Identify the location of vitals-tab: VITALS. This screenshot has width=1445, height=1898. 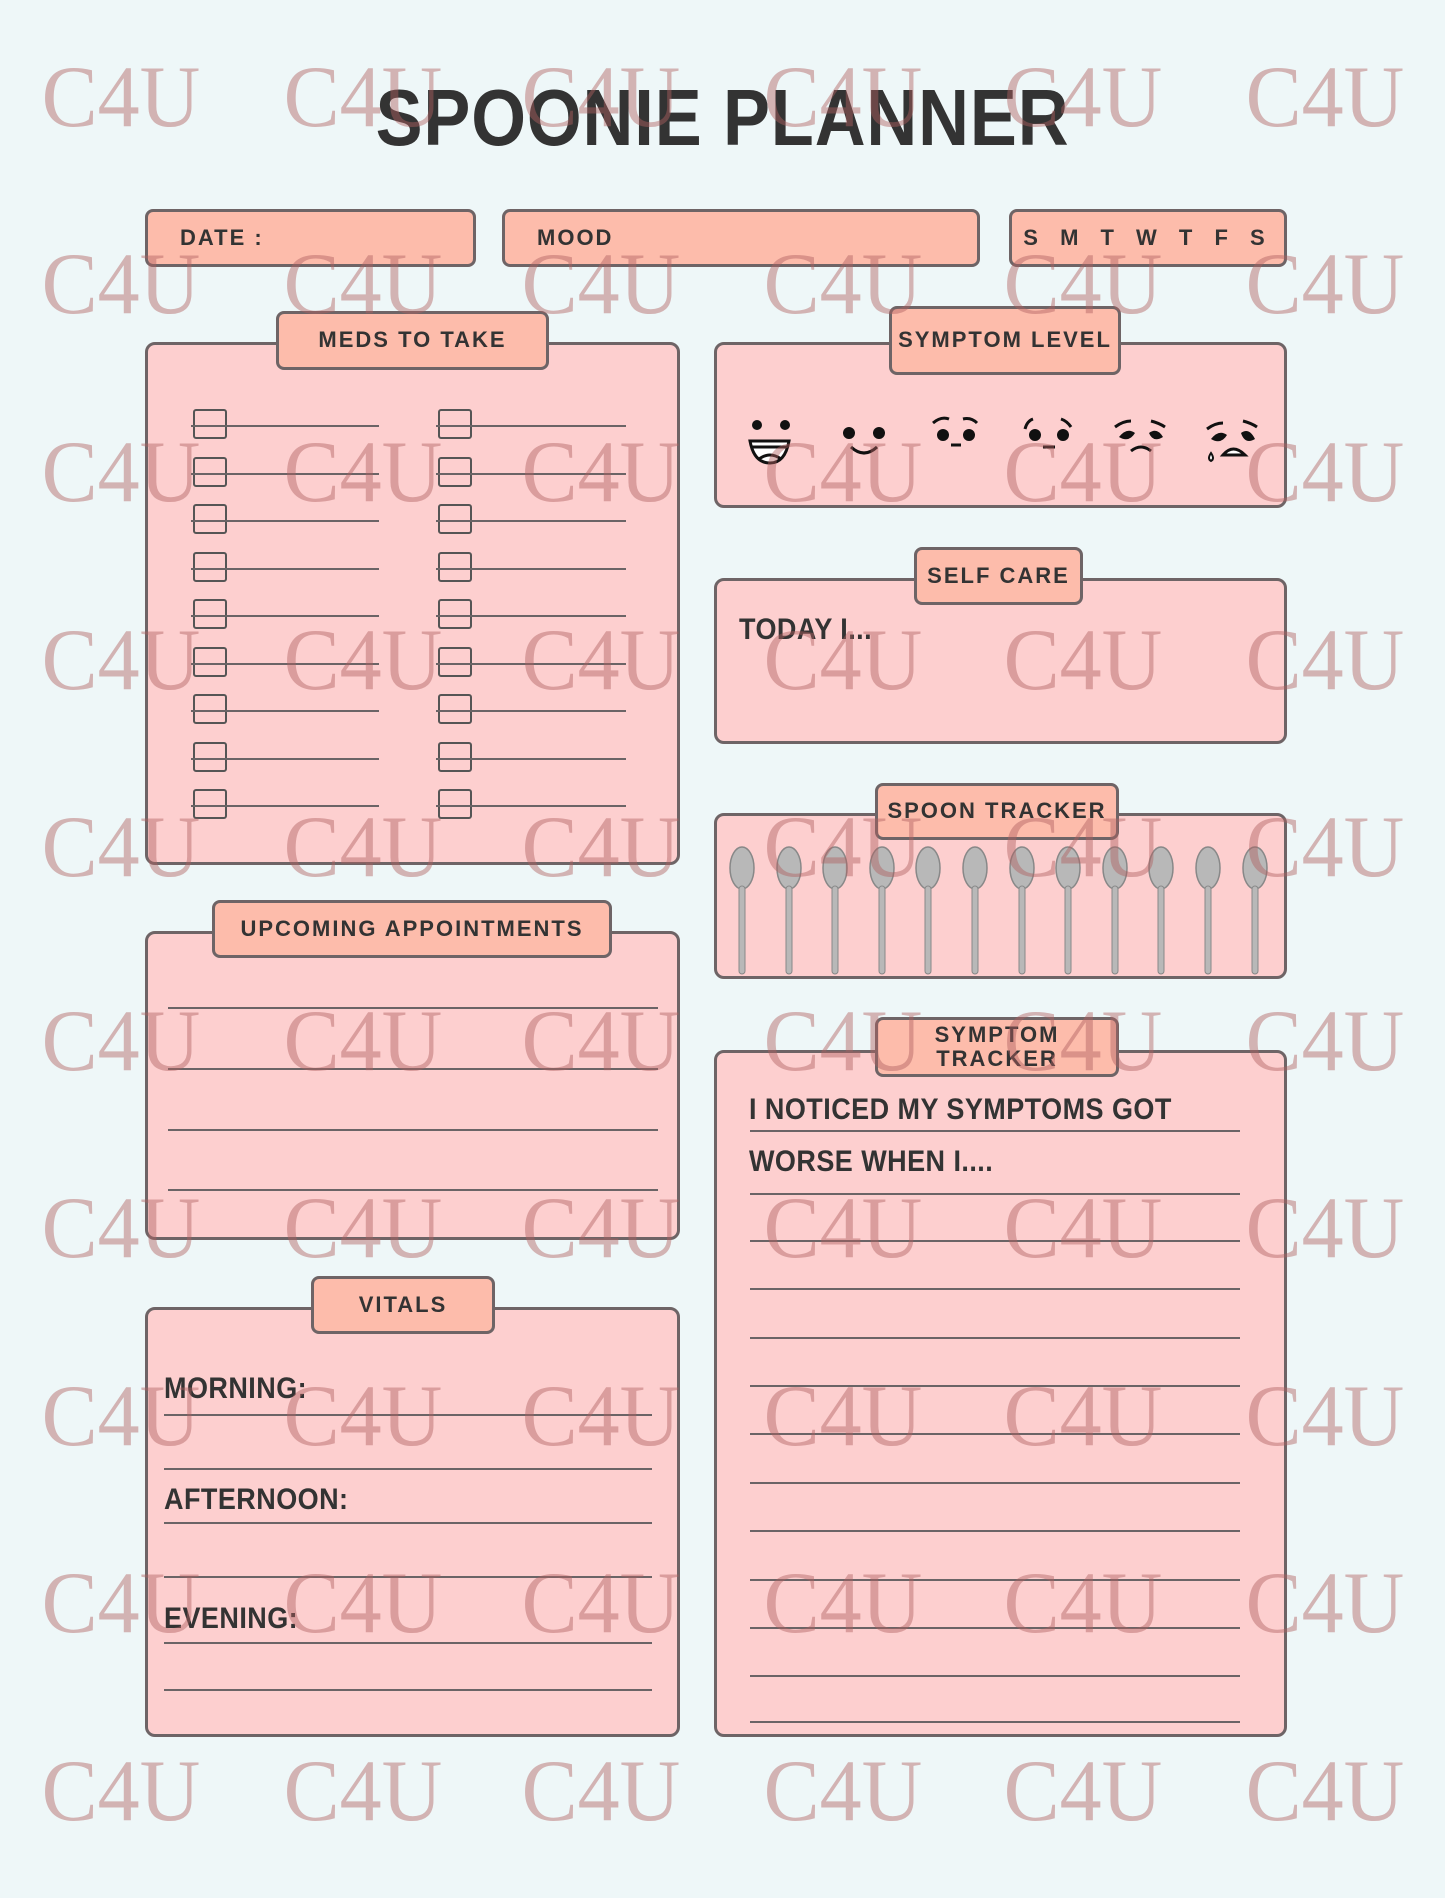
(403, 1305).